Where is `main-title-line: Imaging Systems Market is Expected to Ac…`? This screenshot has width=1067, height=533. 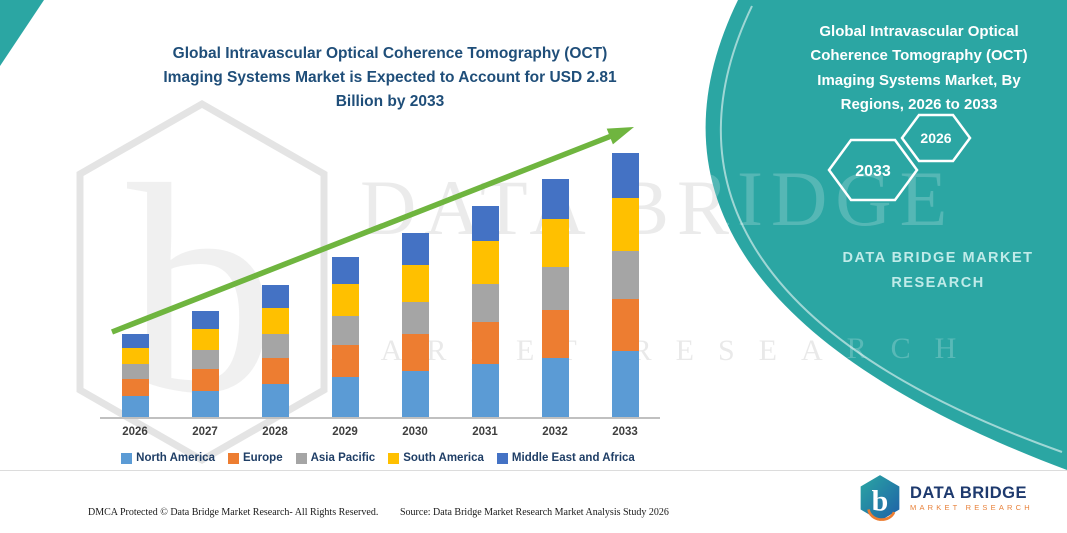
main-title-line: Imaging Systems Market is Expected to Ac… is located at coordinates (390, 78).